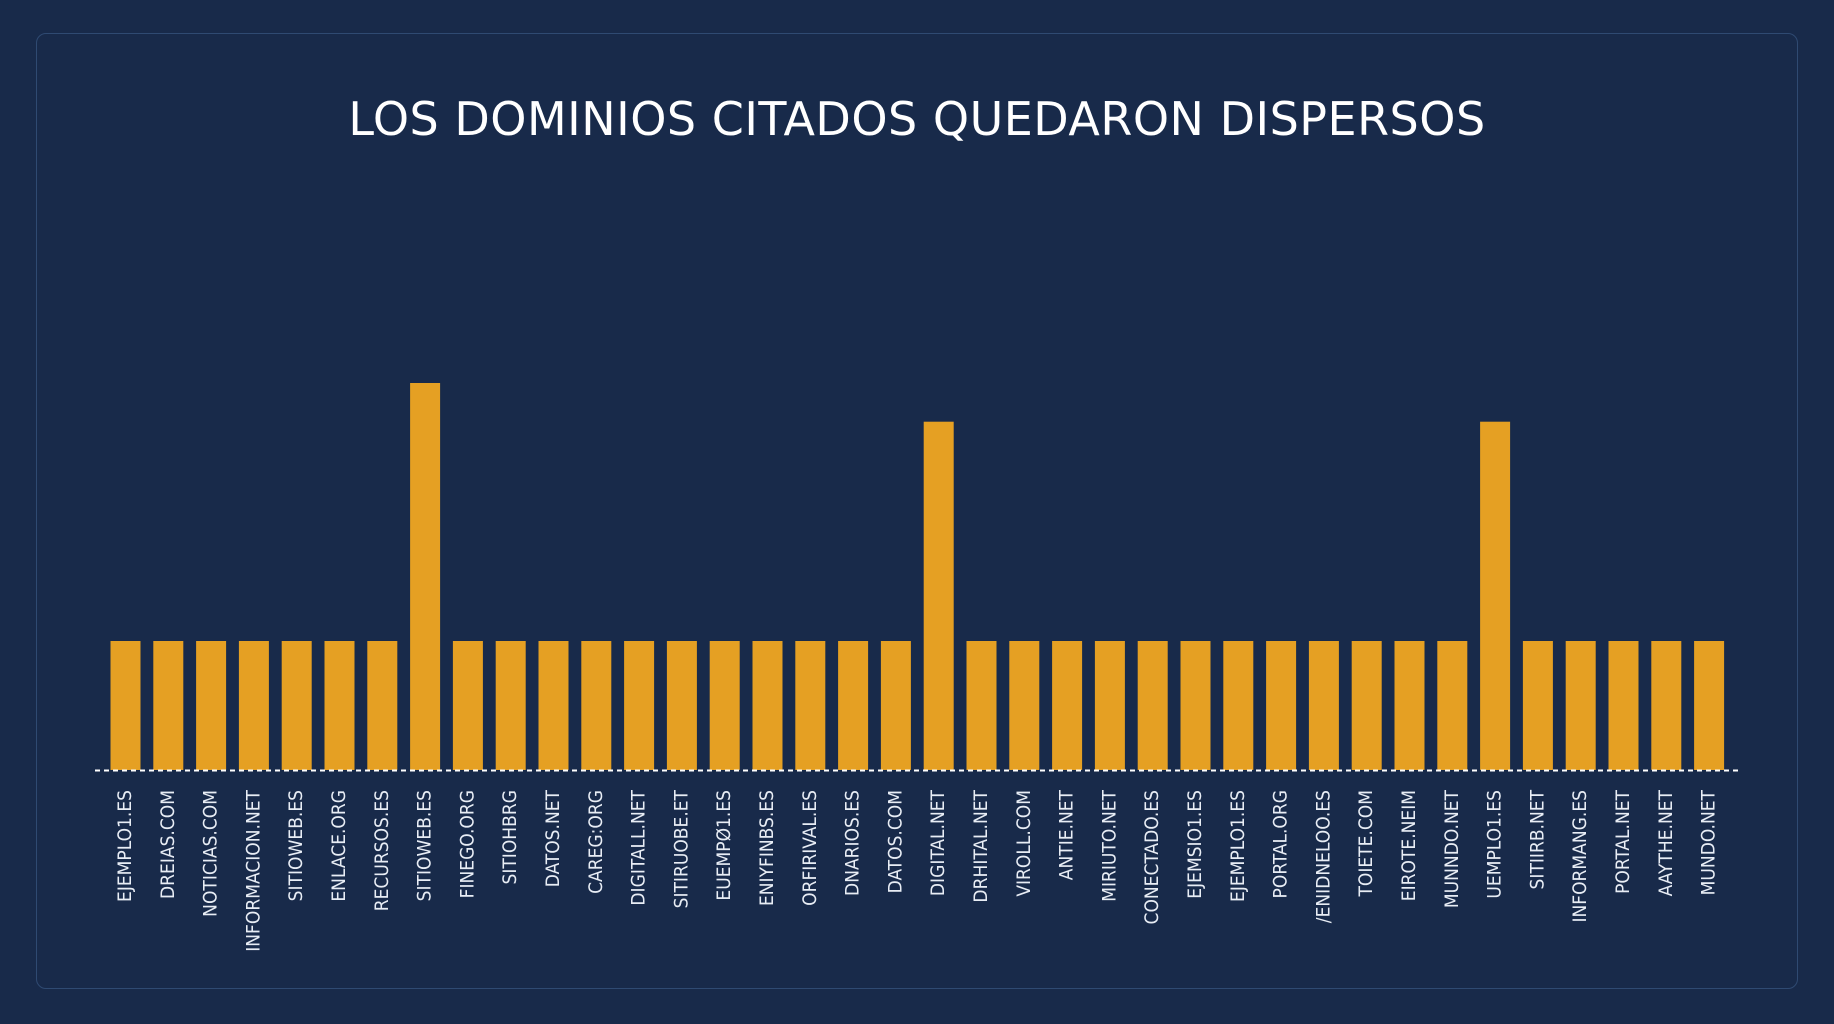 Image resolution: width=1834 pixels, height=1024 pixels. What do you see at coordinates (724, 845) in the screenshot?
I see `x-tick-label-15: EUEMPØ1.ES` at bounding box center [724, 845].